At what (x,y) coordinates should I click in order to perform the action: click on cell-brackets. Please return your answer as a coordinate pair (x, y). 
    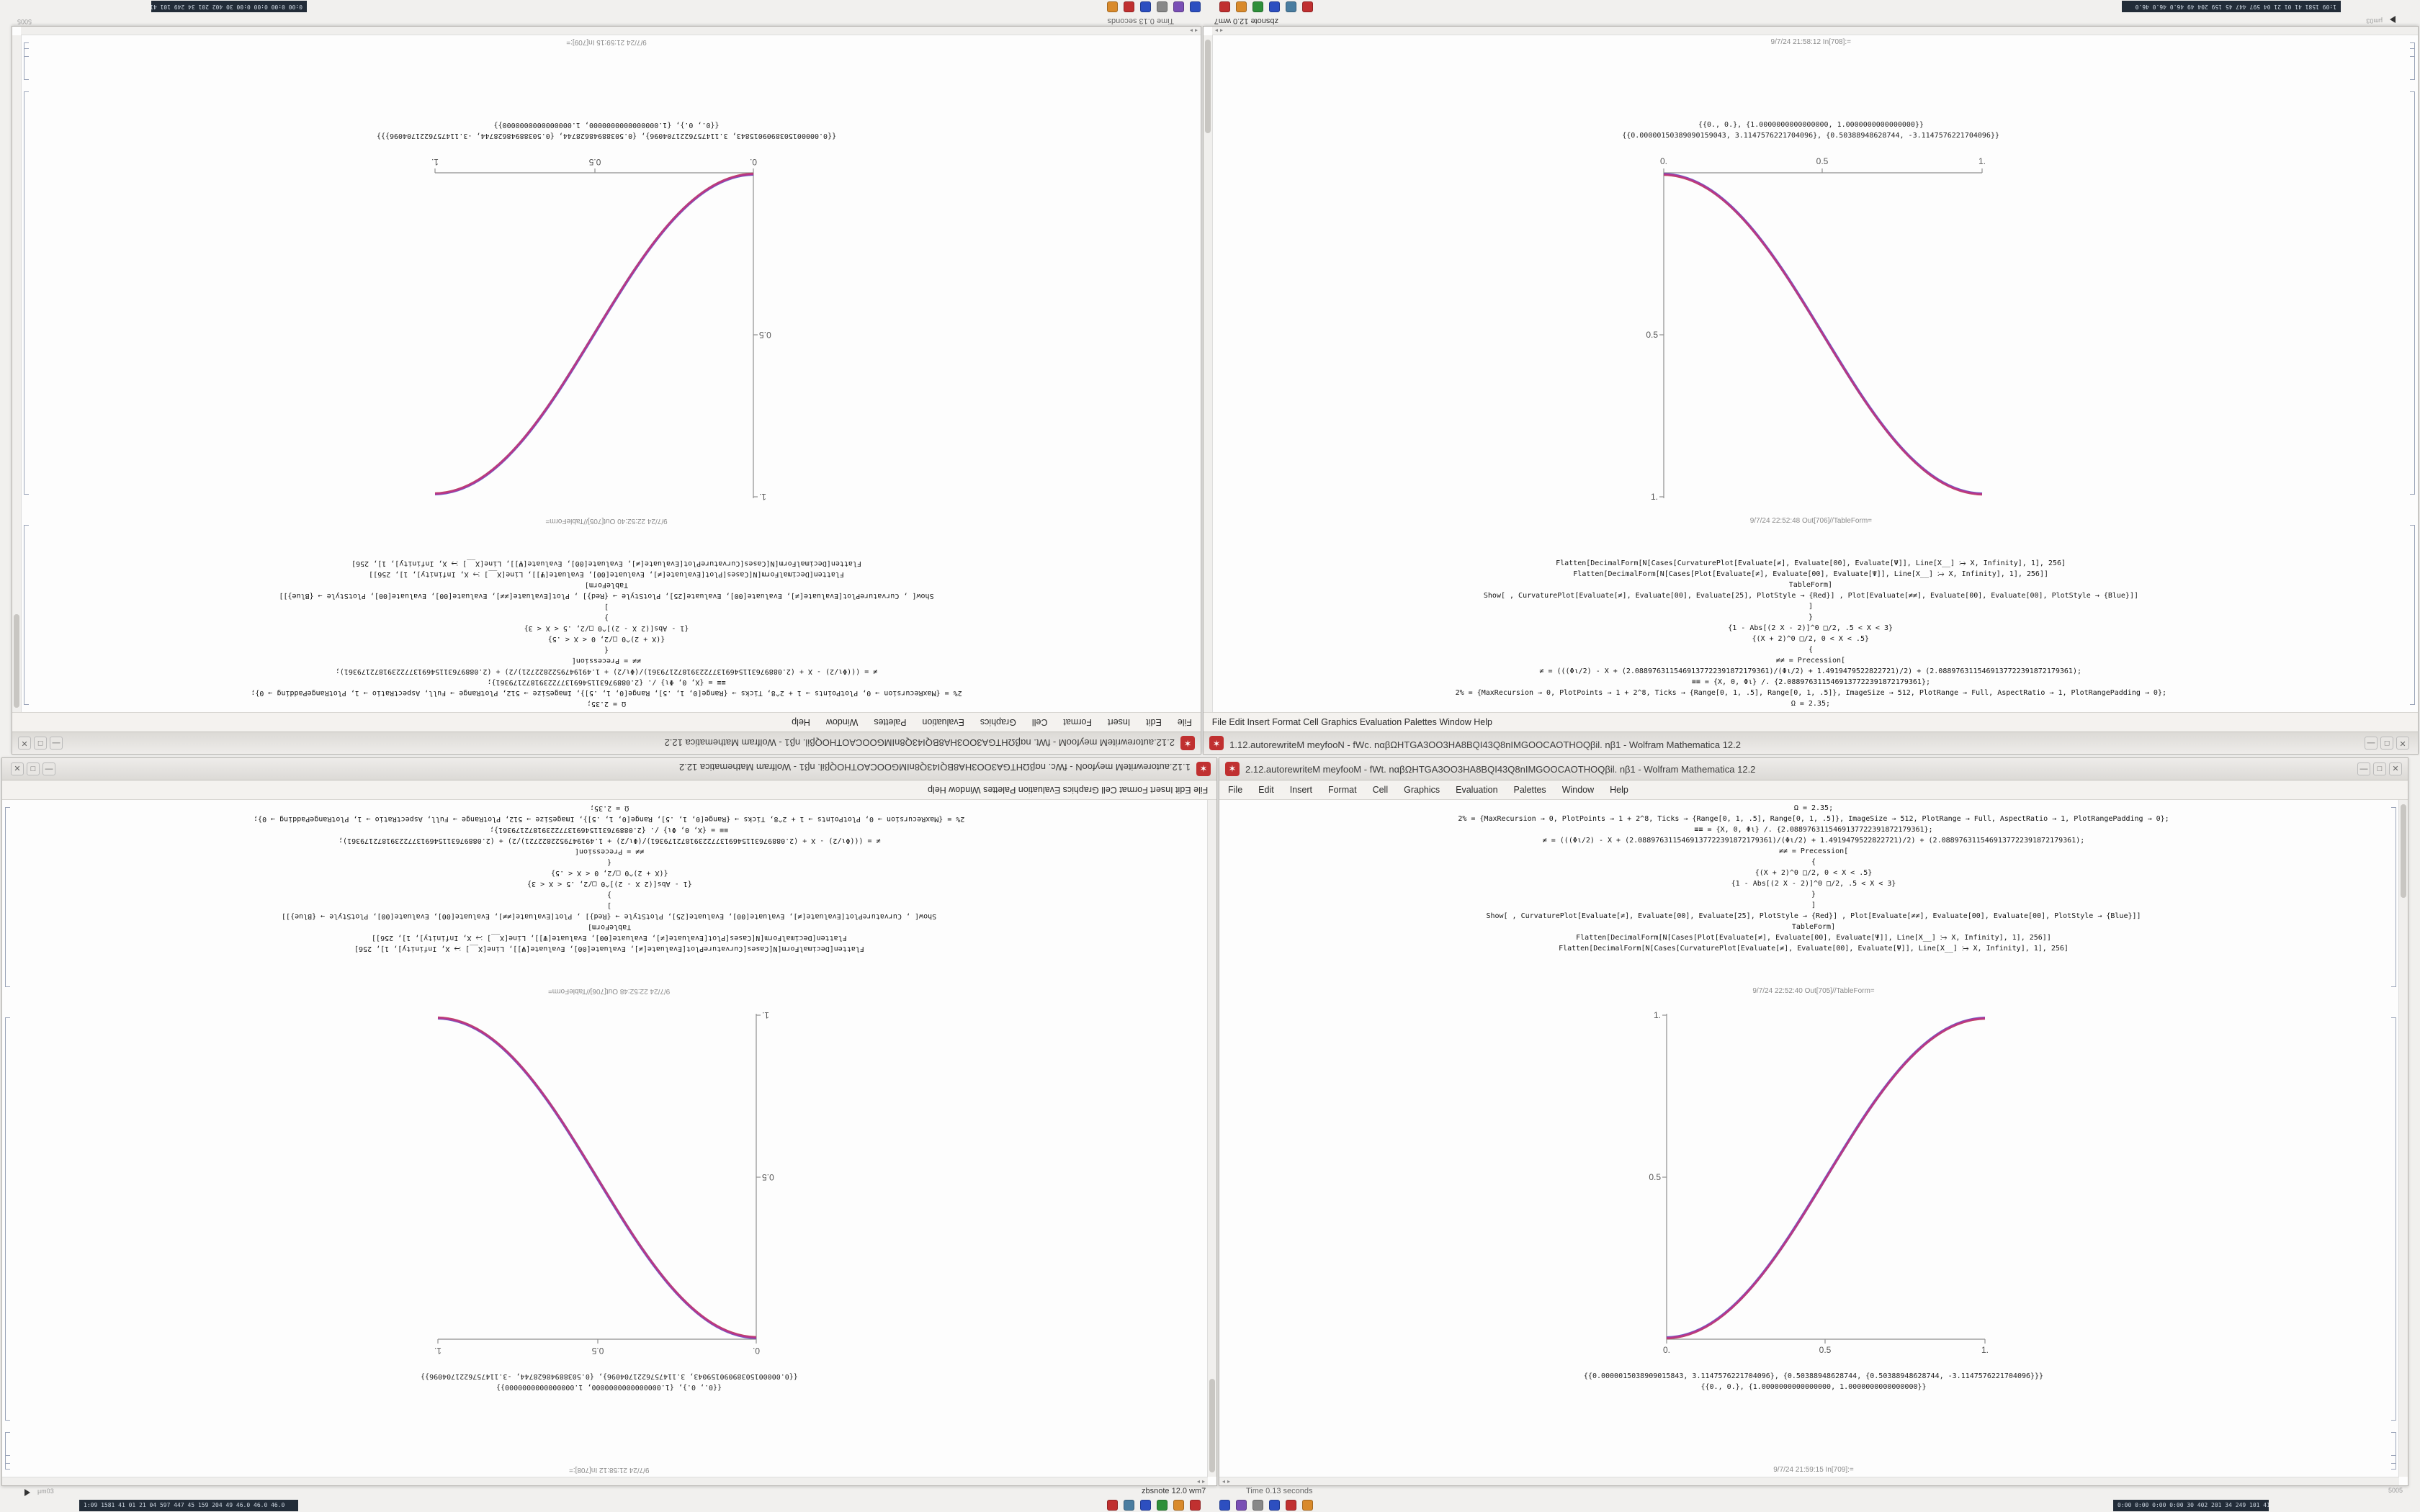
    Looking at the image, I should click on (2411, 373).